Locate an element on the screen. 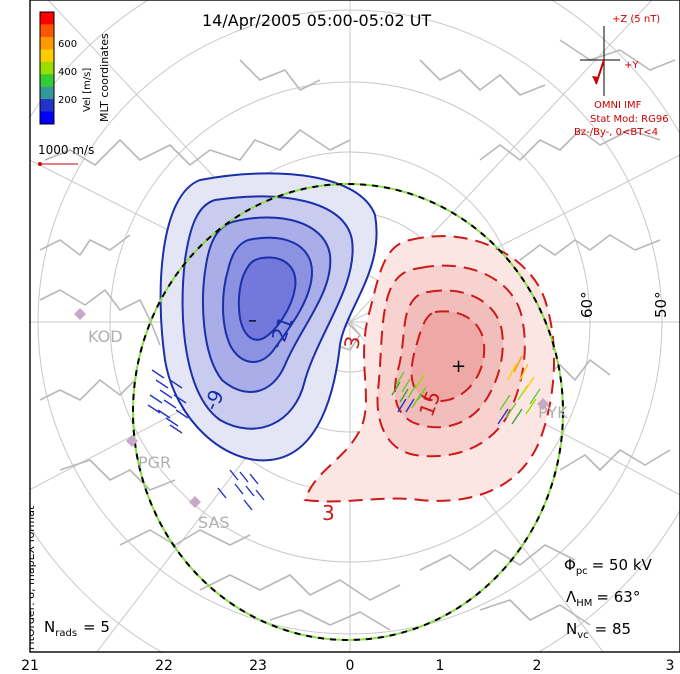 This screenshot has height=674, width=680. svg-text:Nvc= 85: Nvc = 85 is located at coordinates (598, 630).